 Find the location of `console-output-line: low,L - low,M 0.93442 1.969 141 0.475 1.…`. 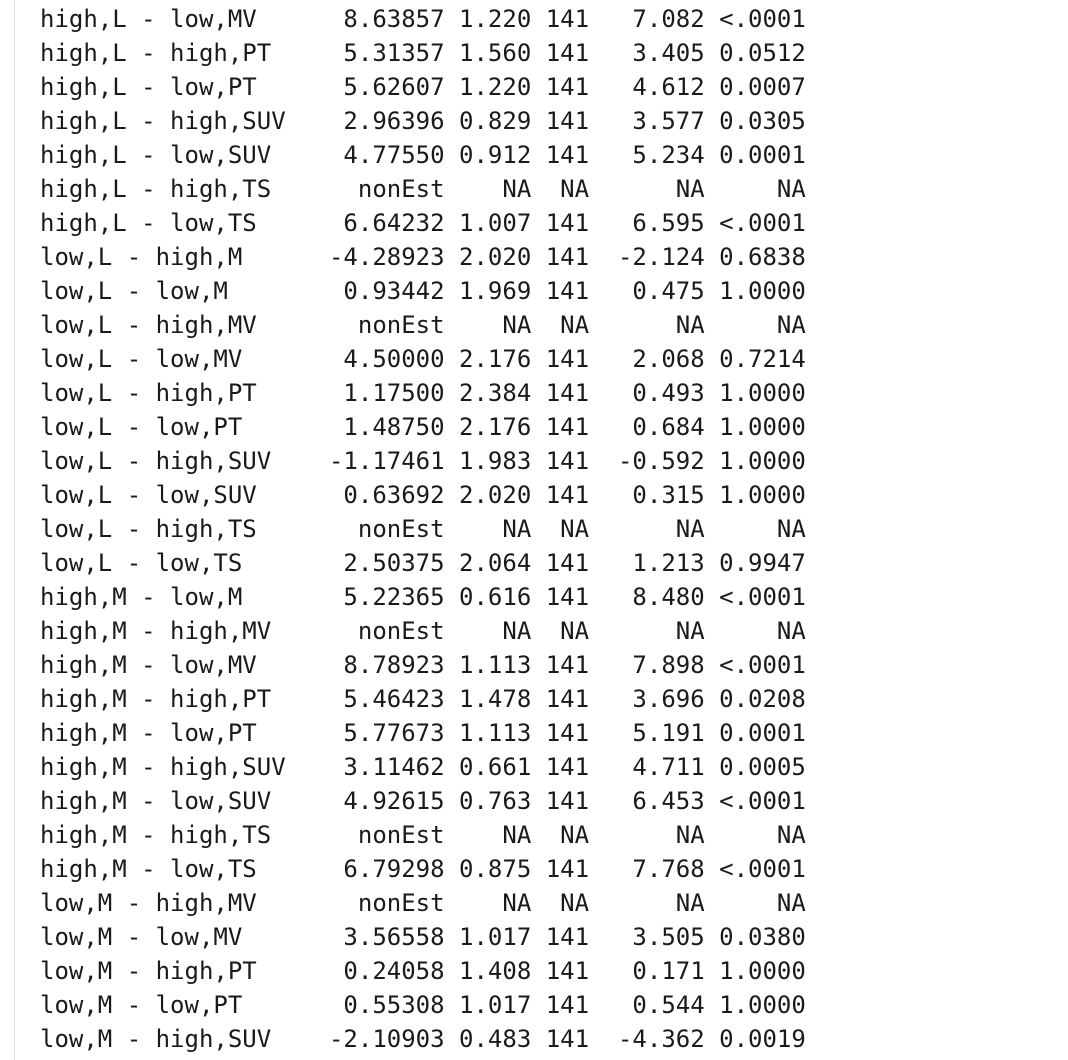

console-output-line: low,L - low,M 0.93442 1.969 141 0.475 1.… is located at coordinates (423, 291).